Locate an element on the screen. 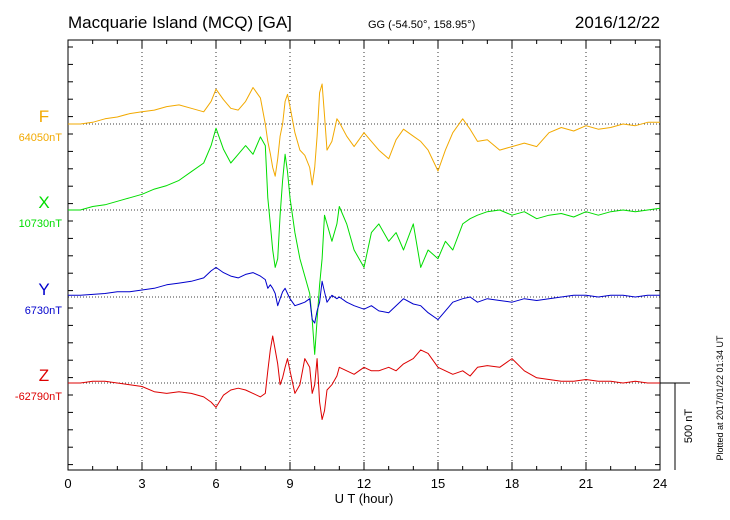  series-baseline-y: 6730nT is located at coordinates (44, 311).